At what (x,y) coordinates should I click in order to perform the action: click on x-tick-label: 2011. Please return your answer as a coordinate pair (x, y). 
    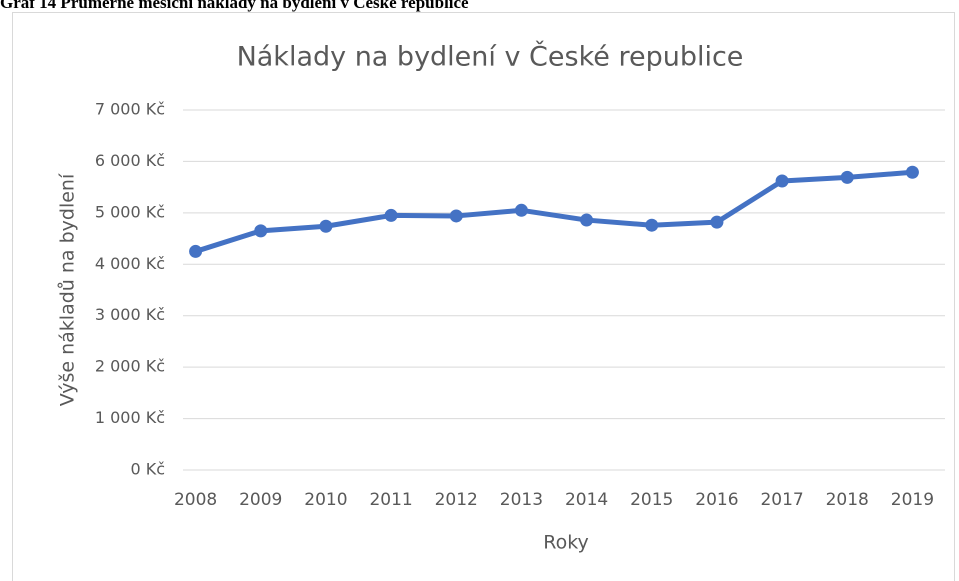
    Looking at the image, I should click on (390, 500).